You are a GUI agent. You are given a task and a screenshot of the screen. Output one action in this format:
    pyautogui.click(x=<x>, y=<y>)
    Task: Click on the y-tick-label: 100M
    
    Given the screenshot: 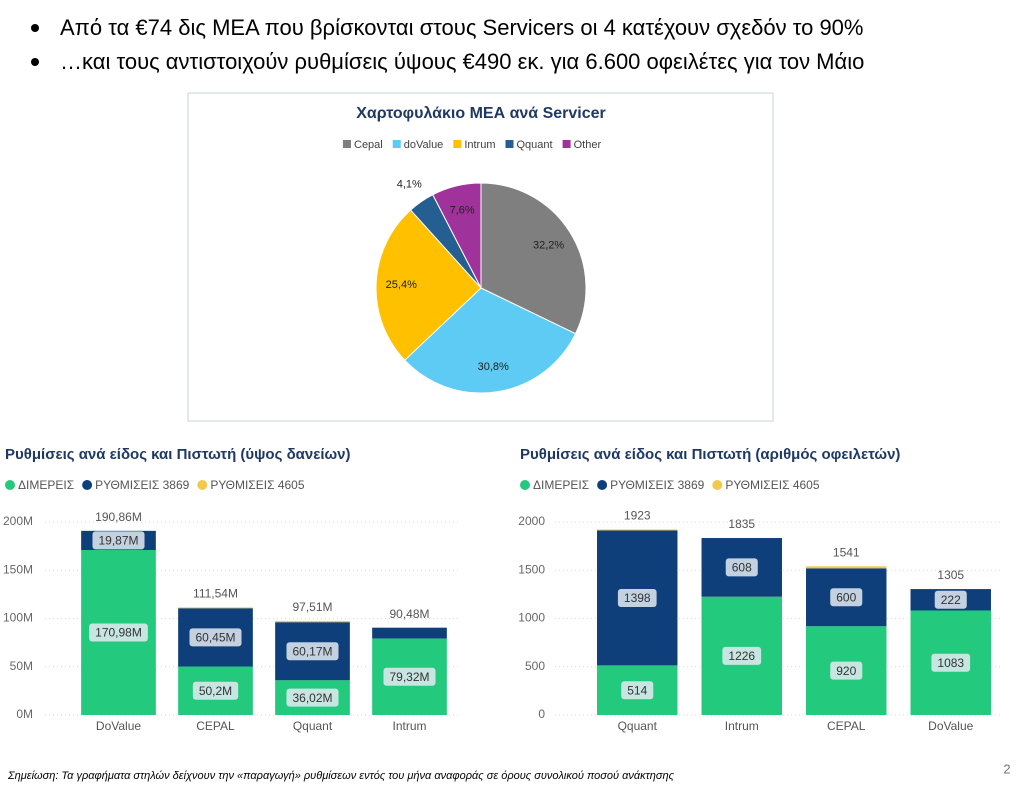 What is the action you would take?
    pyautogui.click(x=18, y=618)
    